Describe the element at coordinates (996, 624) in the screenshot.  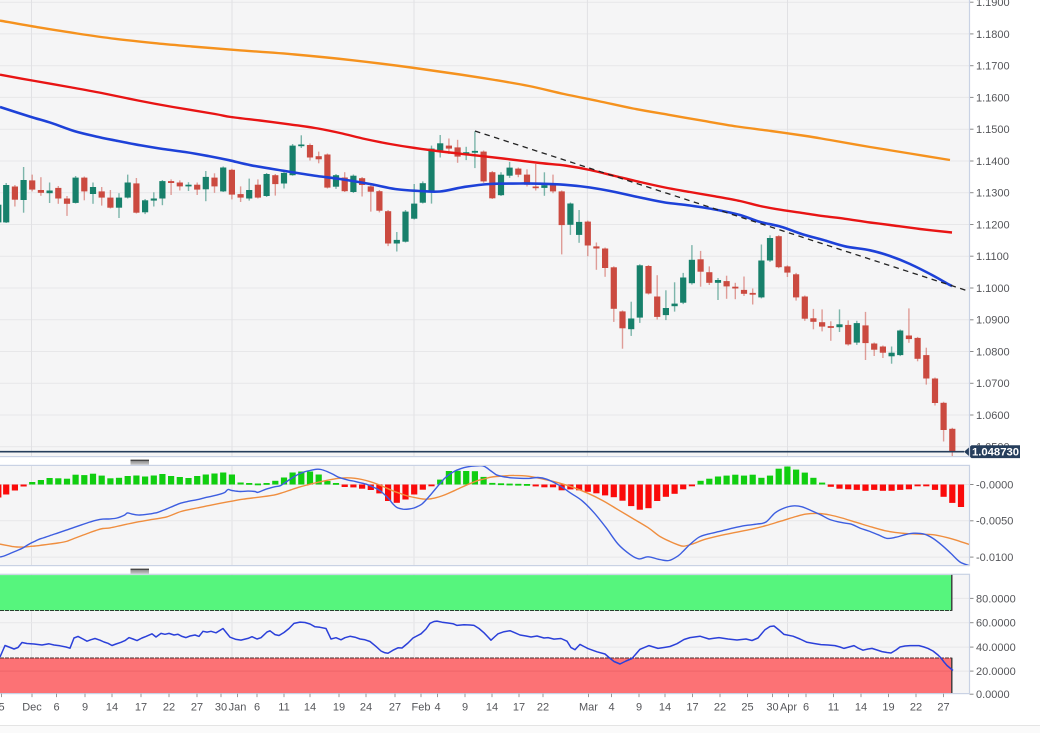
I see `svg-text: 60.0000` at that location.